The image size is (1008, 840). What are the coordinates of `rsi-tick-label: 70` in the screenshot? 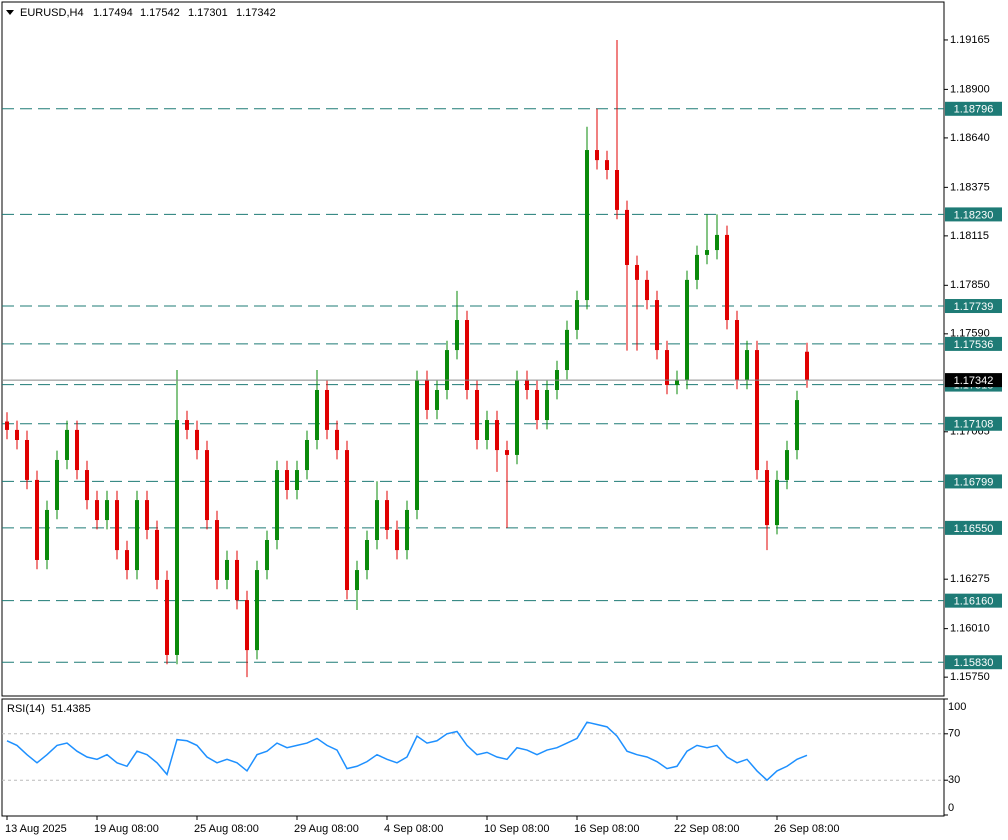 It's located at (954, 734).